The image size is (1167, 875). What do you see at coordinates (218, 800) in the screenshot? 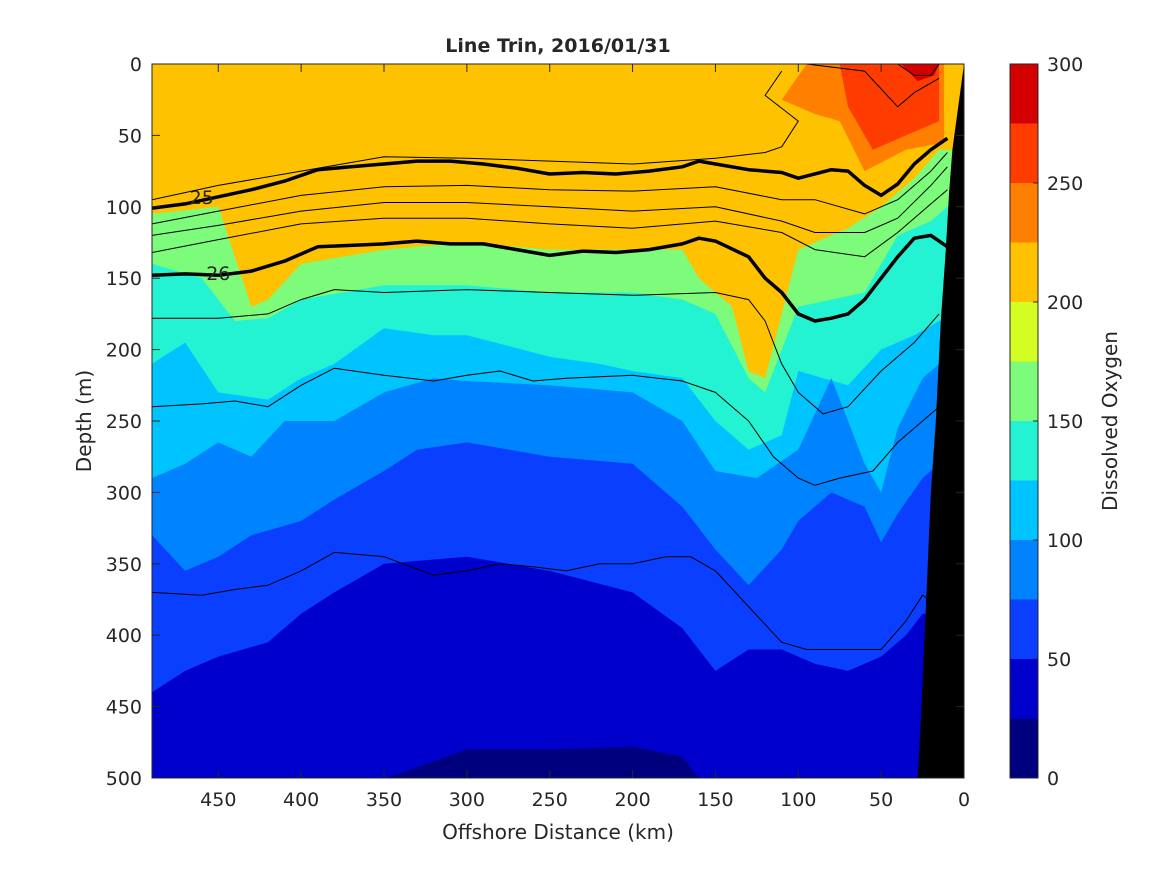
I see `x-tick-label: 450` at bounding box center [218, 800].